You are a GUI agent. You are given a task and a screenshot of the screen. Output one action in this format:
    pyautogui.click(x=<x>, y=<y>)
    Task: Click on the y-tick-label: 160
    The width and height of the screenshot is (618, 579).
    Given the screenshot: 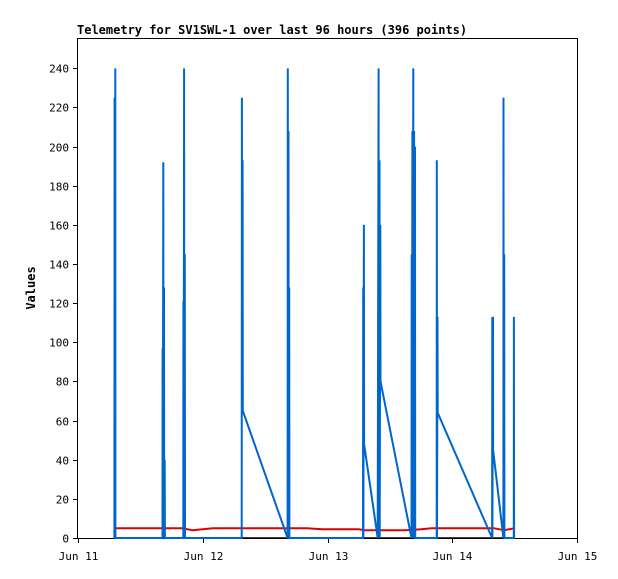 What is the action you would take?
    pyautogui.click(x=59, y=226)
    